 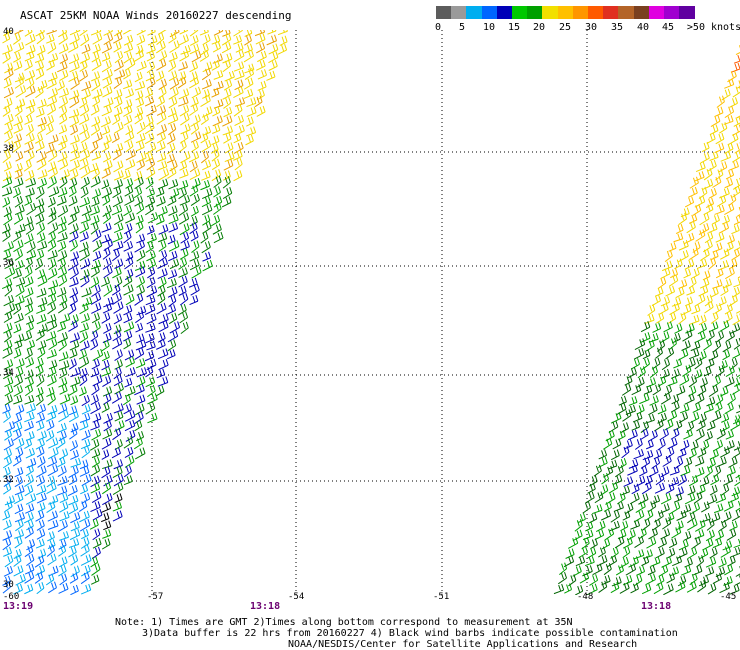 What do you see at coordinates (8, 373) in the screenshot?
I see `lat-label-34: 34` at bounding box center [8, 373].